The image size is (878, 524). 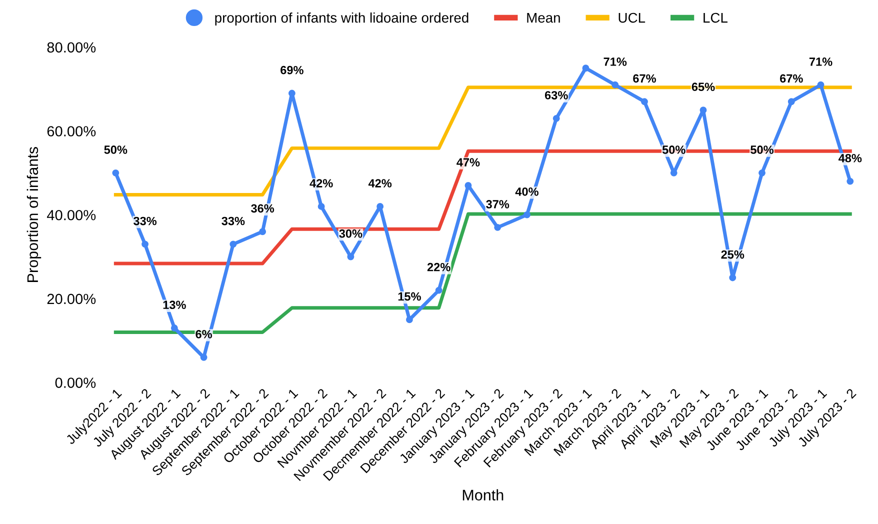 What do you see at coordinates (350, 233) in the screenshot?
I see `data-label: 30%` at bounding box center [350, 233].